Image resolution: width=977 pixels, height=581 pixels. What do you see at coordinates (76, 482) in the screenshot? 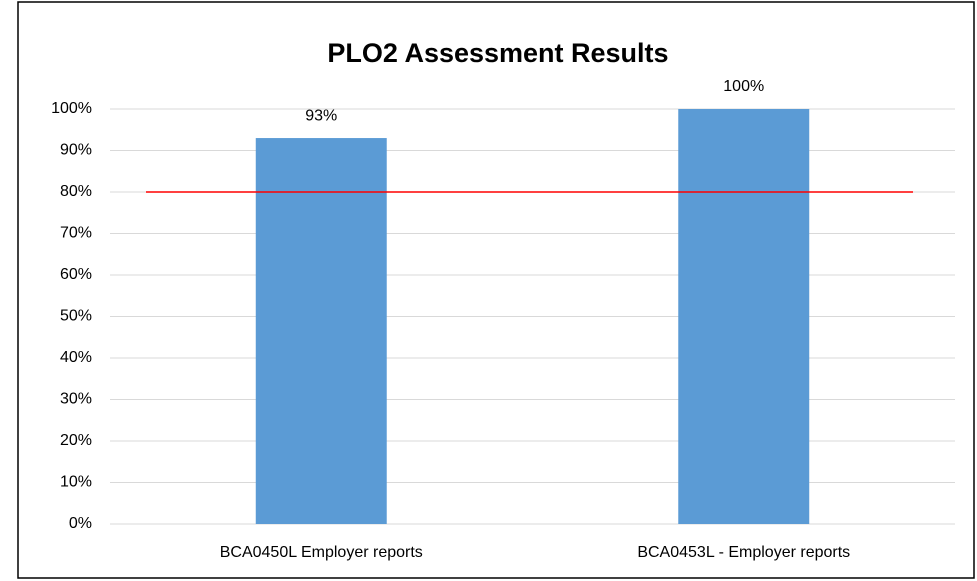
I see `y-tick-label: 10%` at bounding box center [76, 482].